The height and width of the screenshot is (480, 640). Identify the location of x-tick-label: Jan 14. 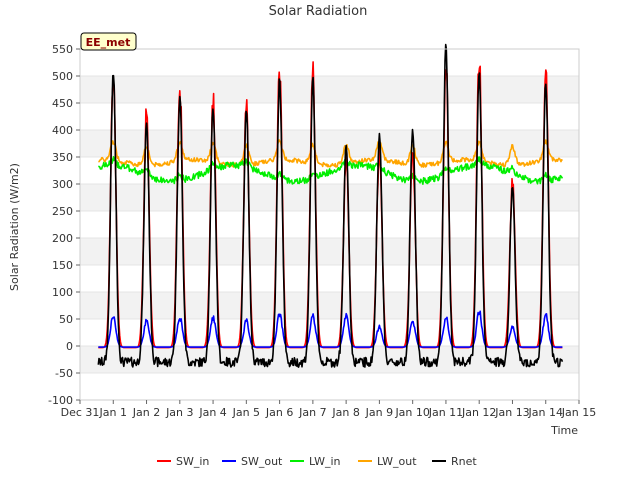
(545, 412).